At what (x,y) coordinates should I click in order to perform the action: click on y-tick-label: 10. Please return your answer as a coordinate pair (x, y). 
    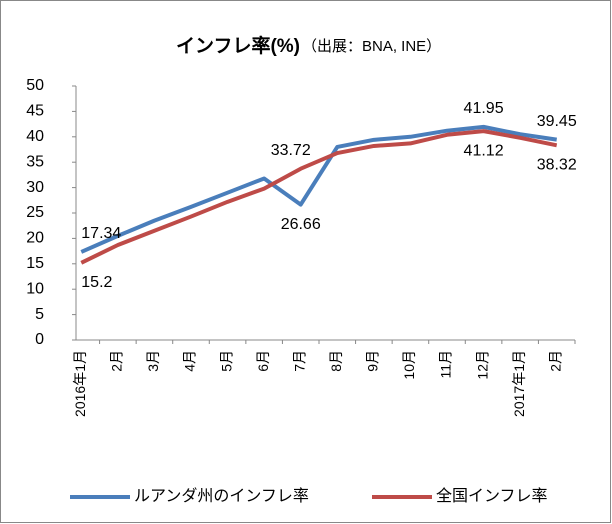
    Looking at the image, I should click on (35, 288).